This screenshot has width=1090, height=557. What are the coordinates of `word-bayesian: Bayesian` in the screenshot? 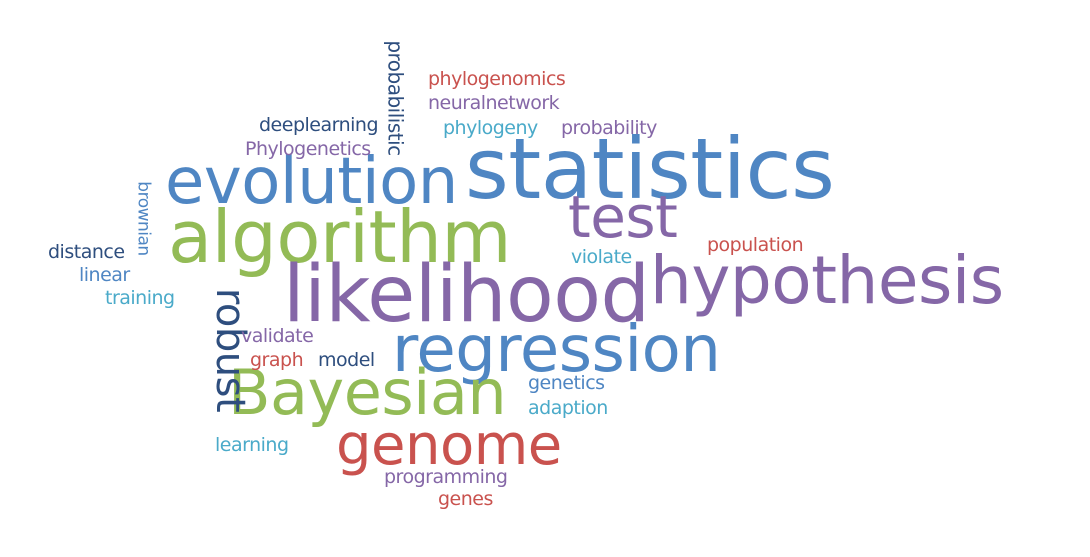 It's located at (367, 392).